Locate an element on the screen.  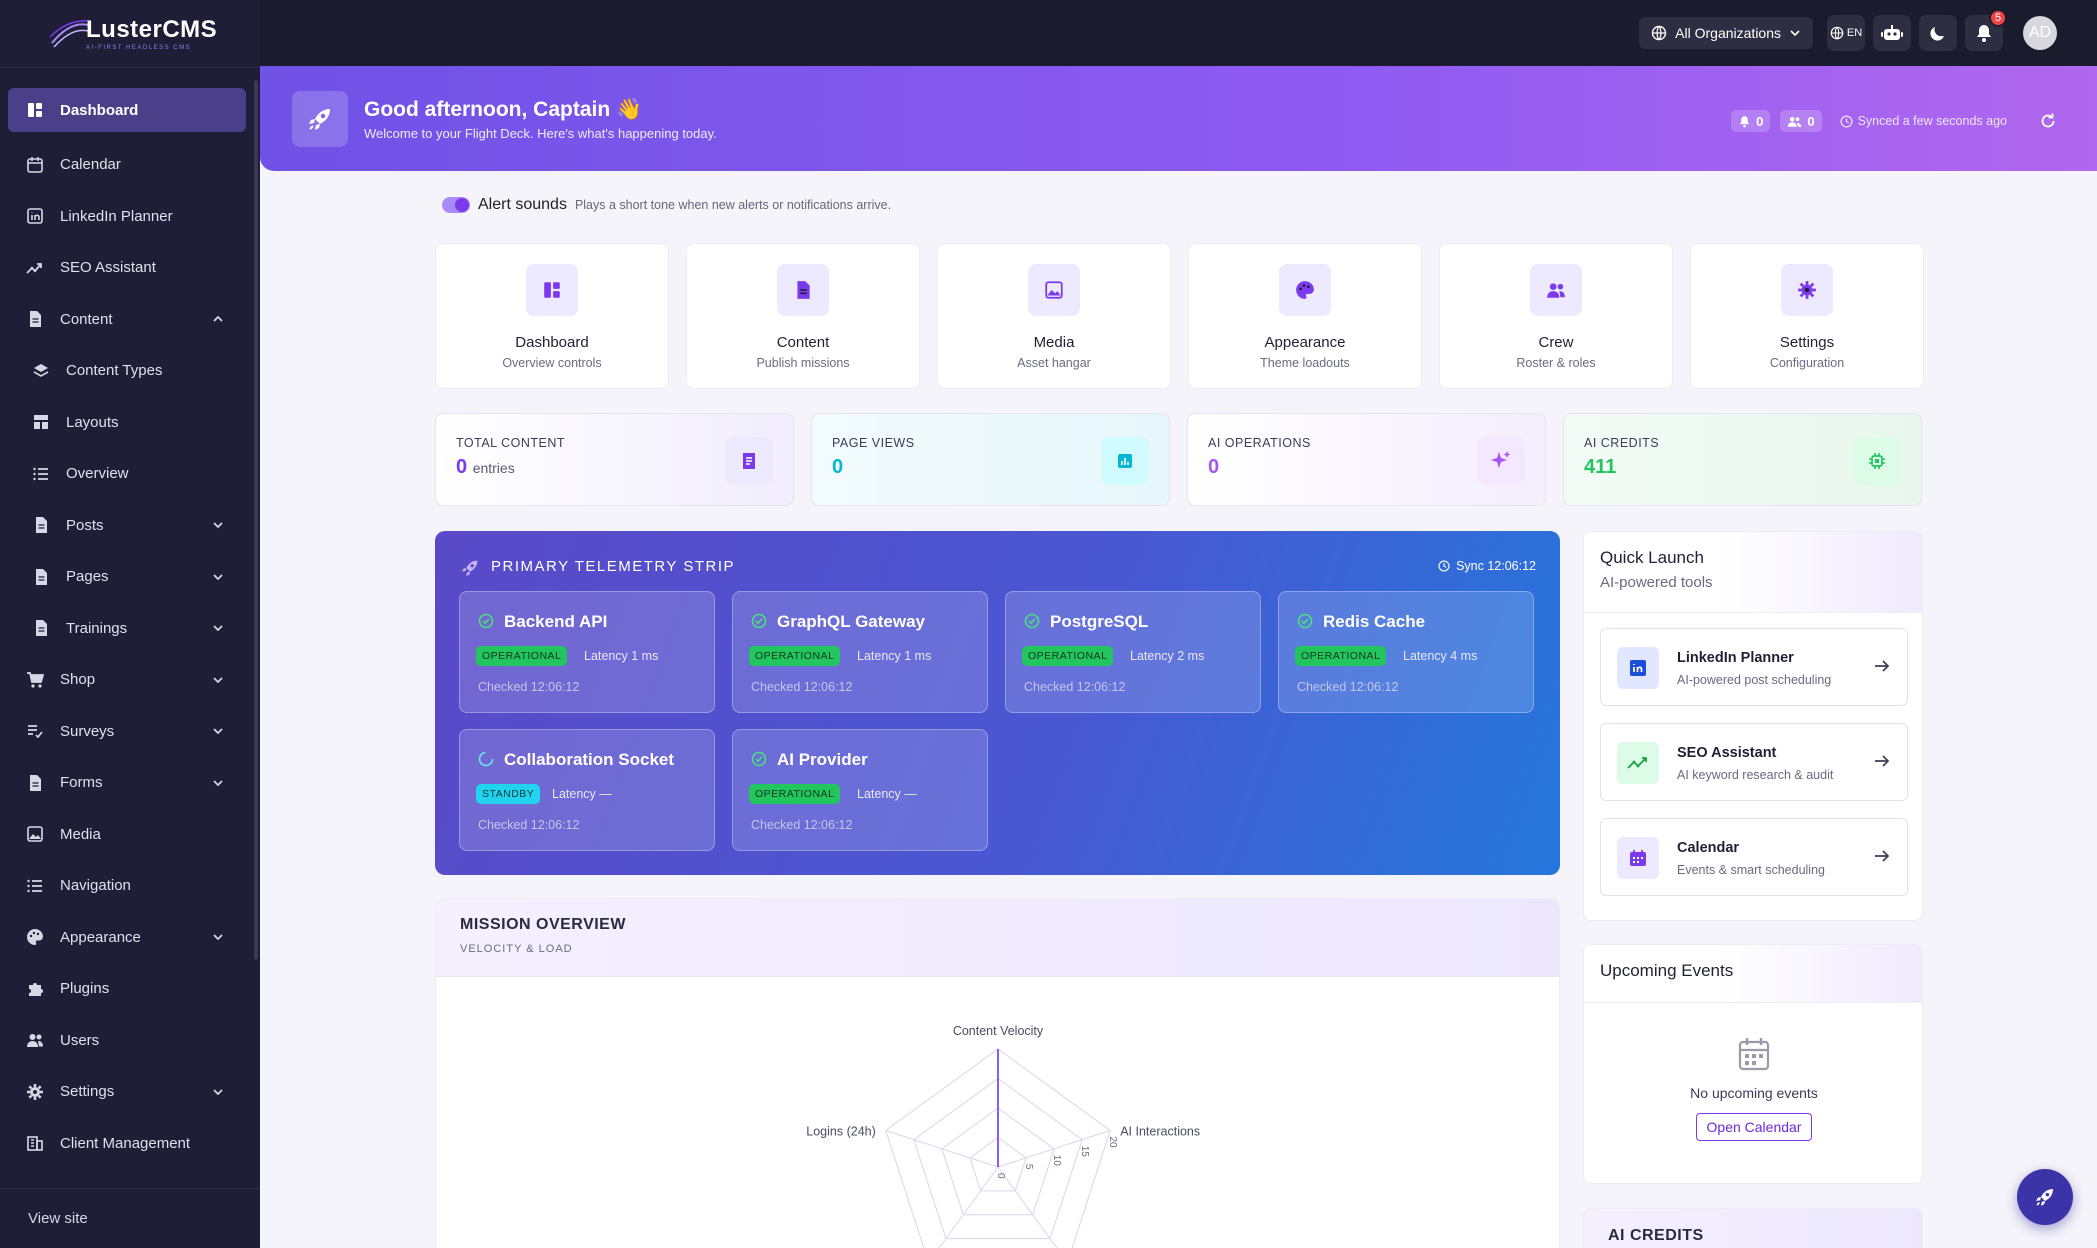
open-calendar-button: Open Calendar is located at coordinates (1754, 1127).